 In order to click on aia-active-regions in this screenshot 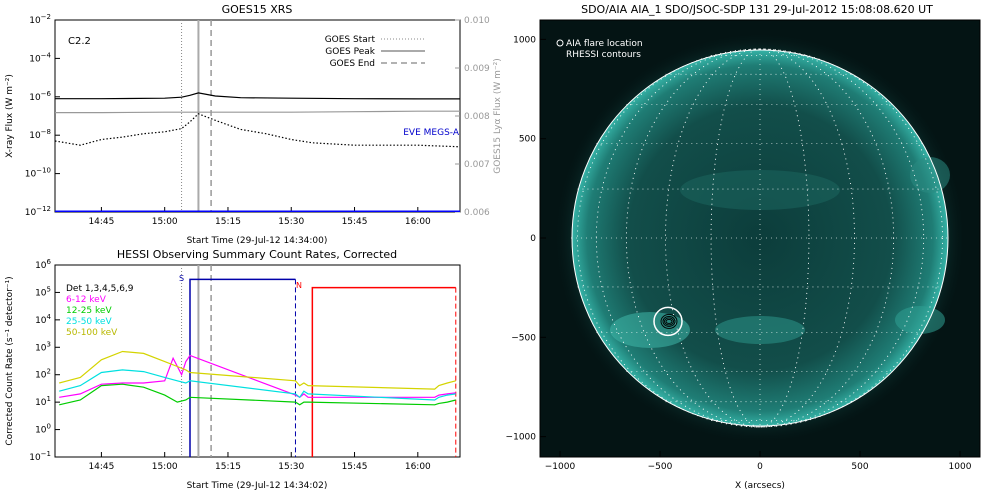, I will do `click(780, 252)`.